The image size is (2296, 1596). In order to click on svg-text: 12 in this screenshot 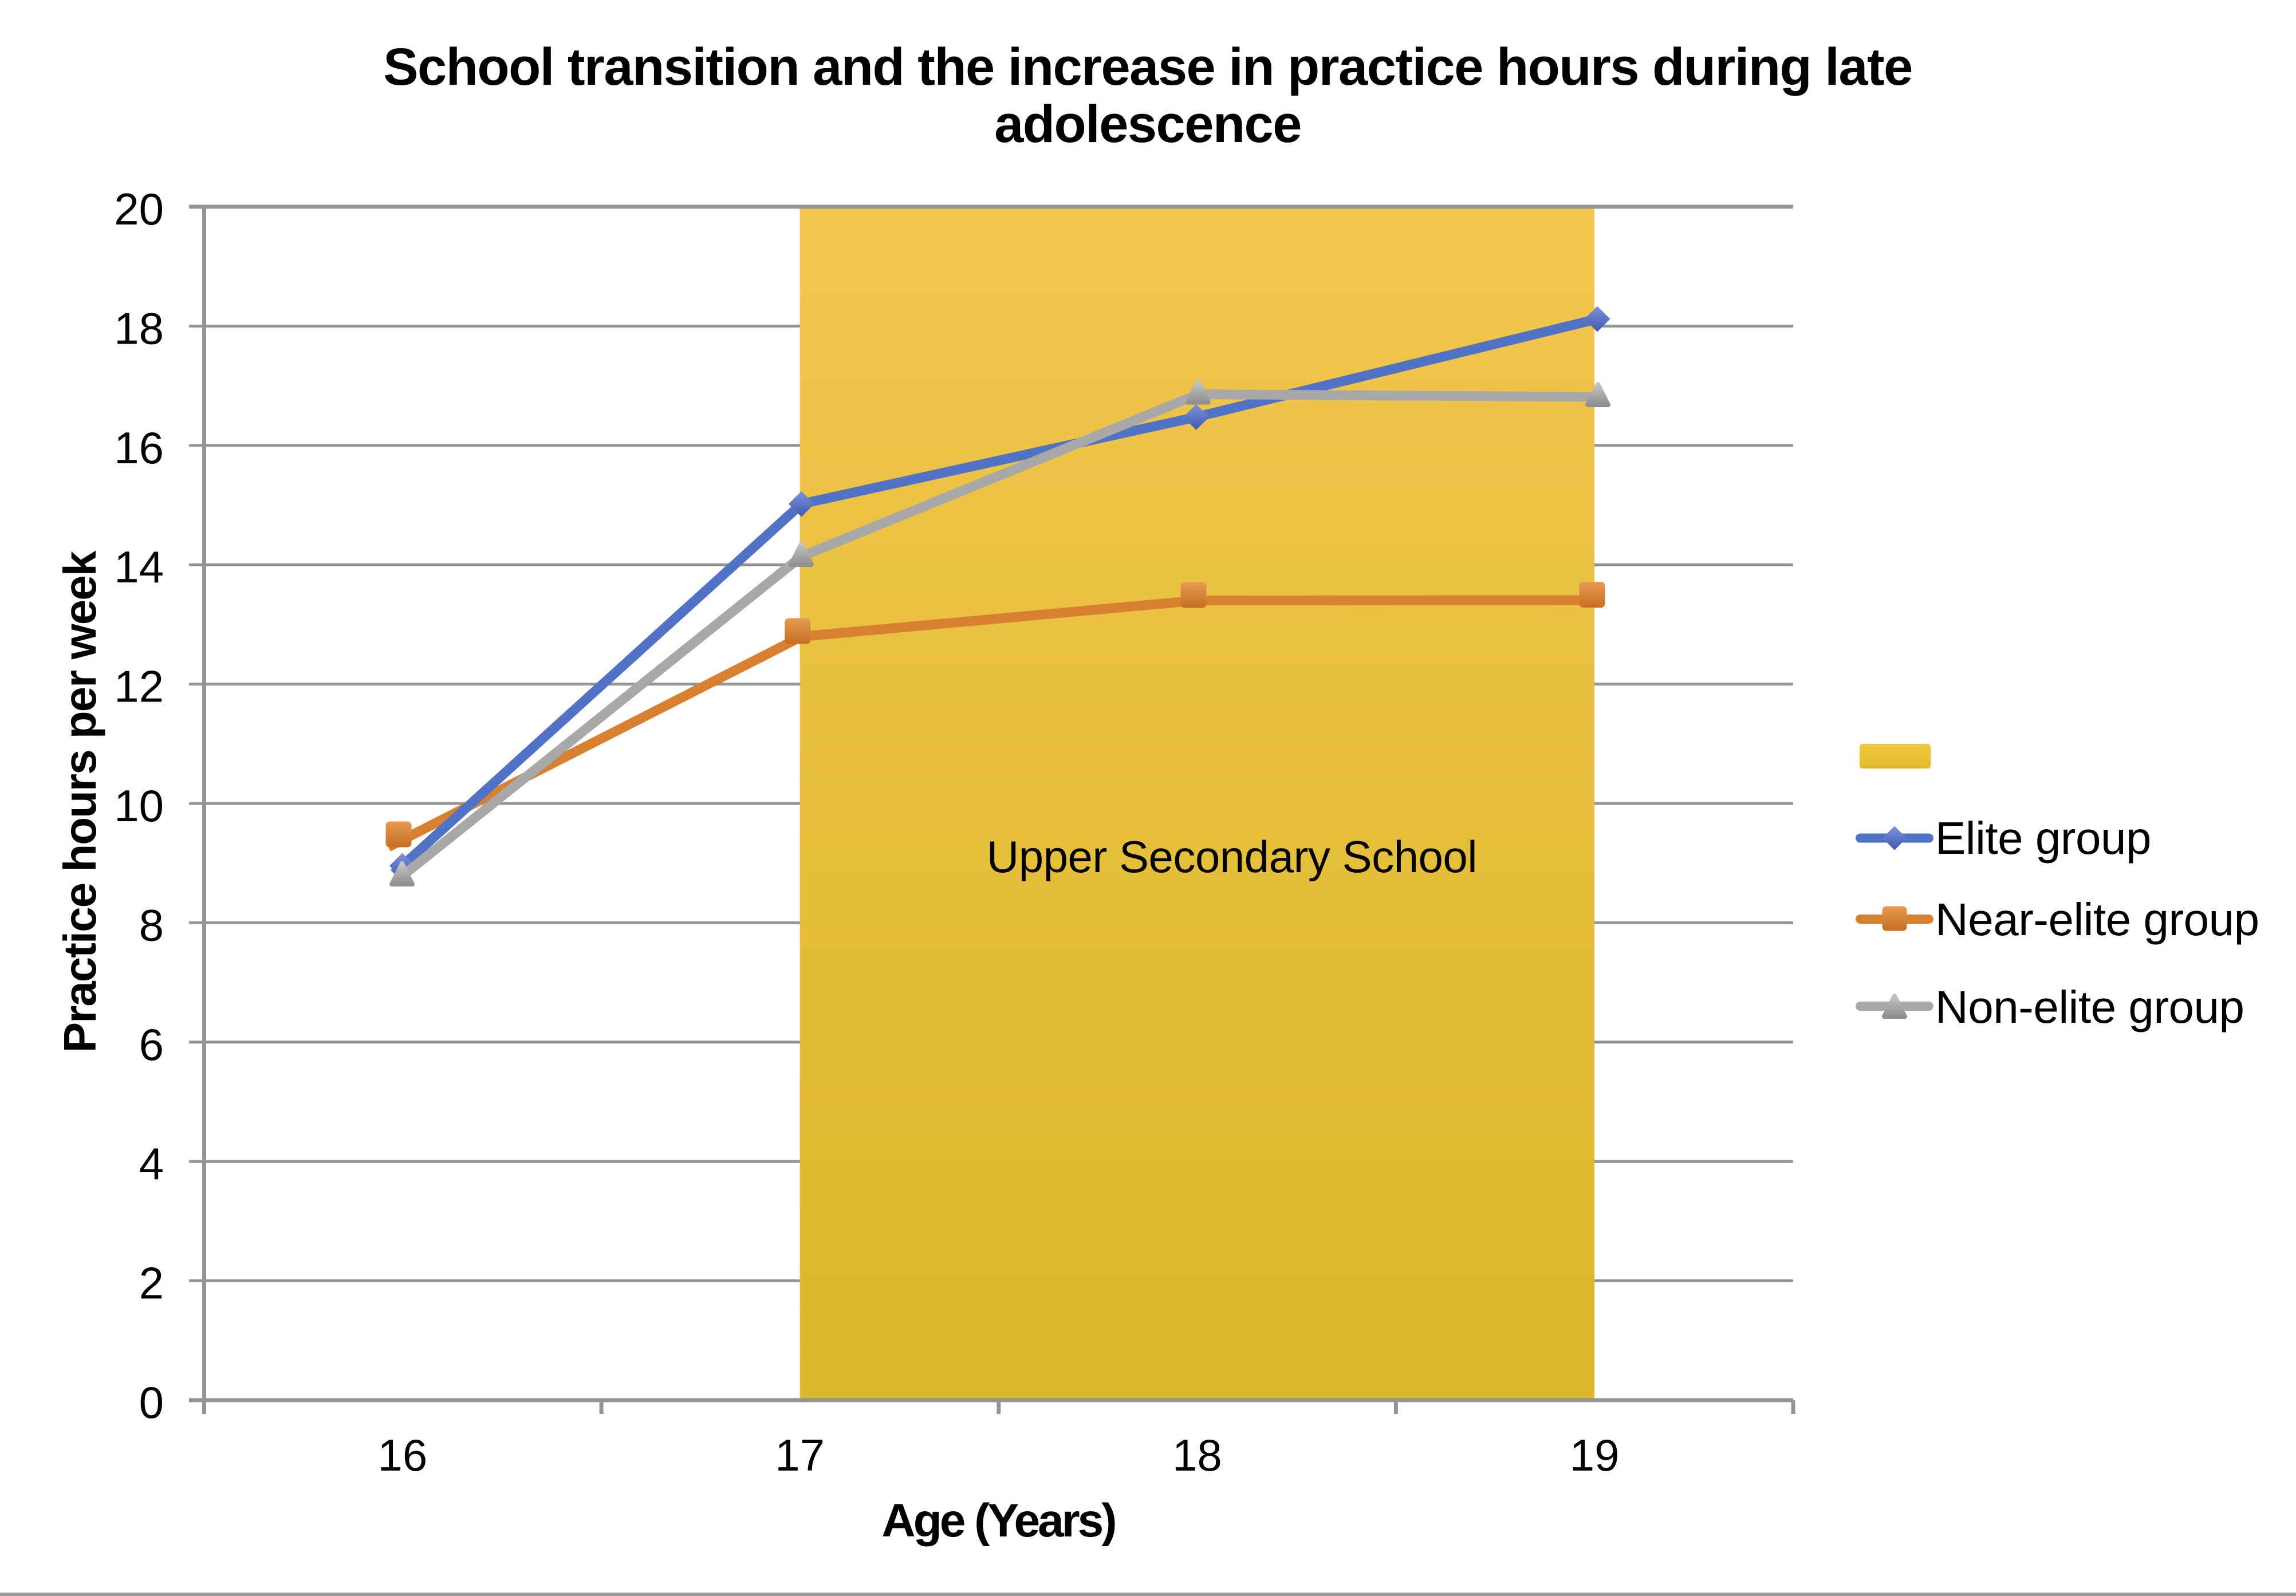, I will do `click(139, 686)`.